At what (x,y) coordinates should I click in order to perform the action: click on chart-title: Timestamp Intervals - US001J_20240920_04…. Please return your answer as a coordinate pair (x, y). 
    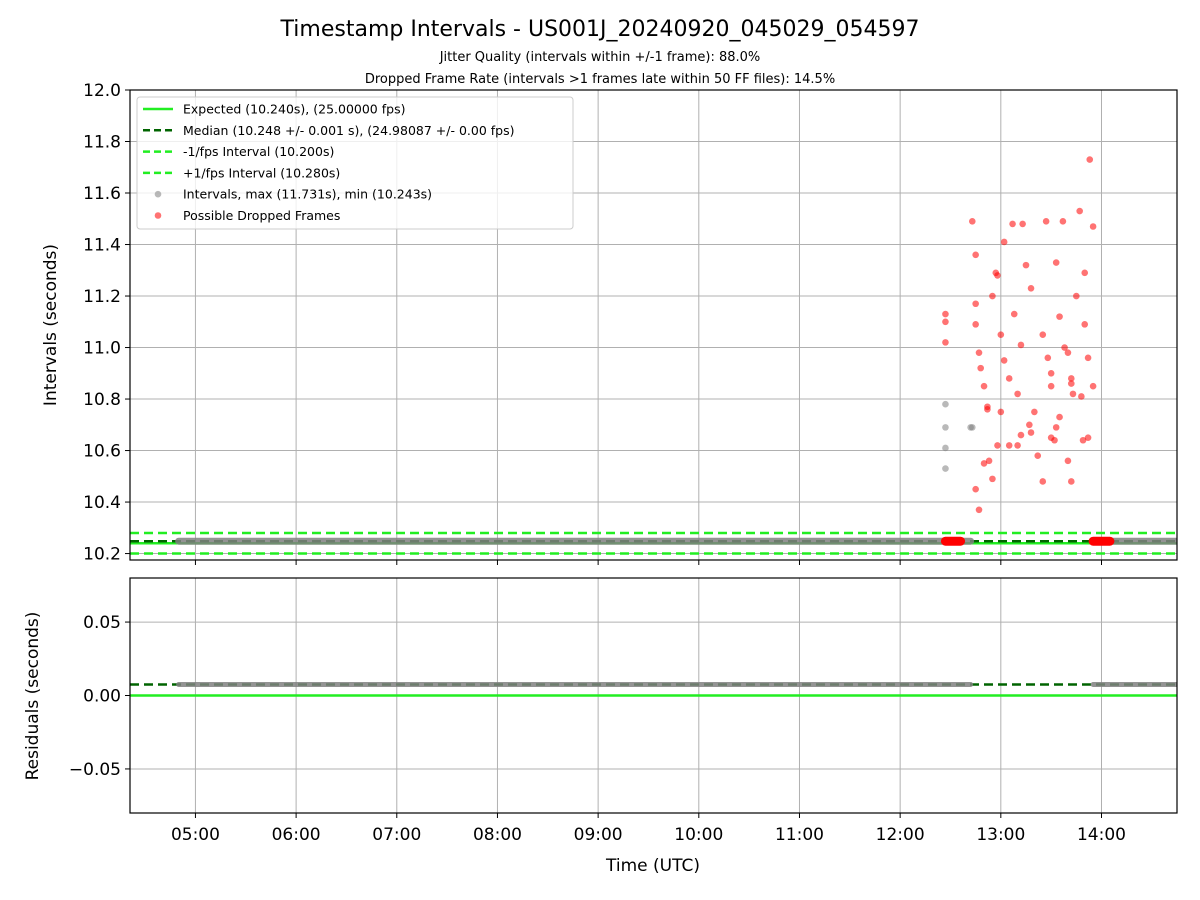
    Looking at the image, I should click on (600, 29).